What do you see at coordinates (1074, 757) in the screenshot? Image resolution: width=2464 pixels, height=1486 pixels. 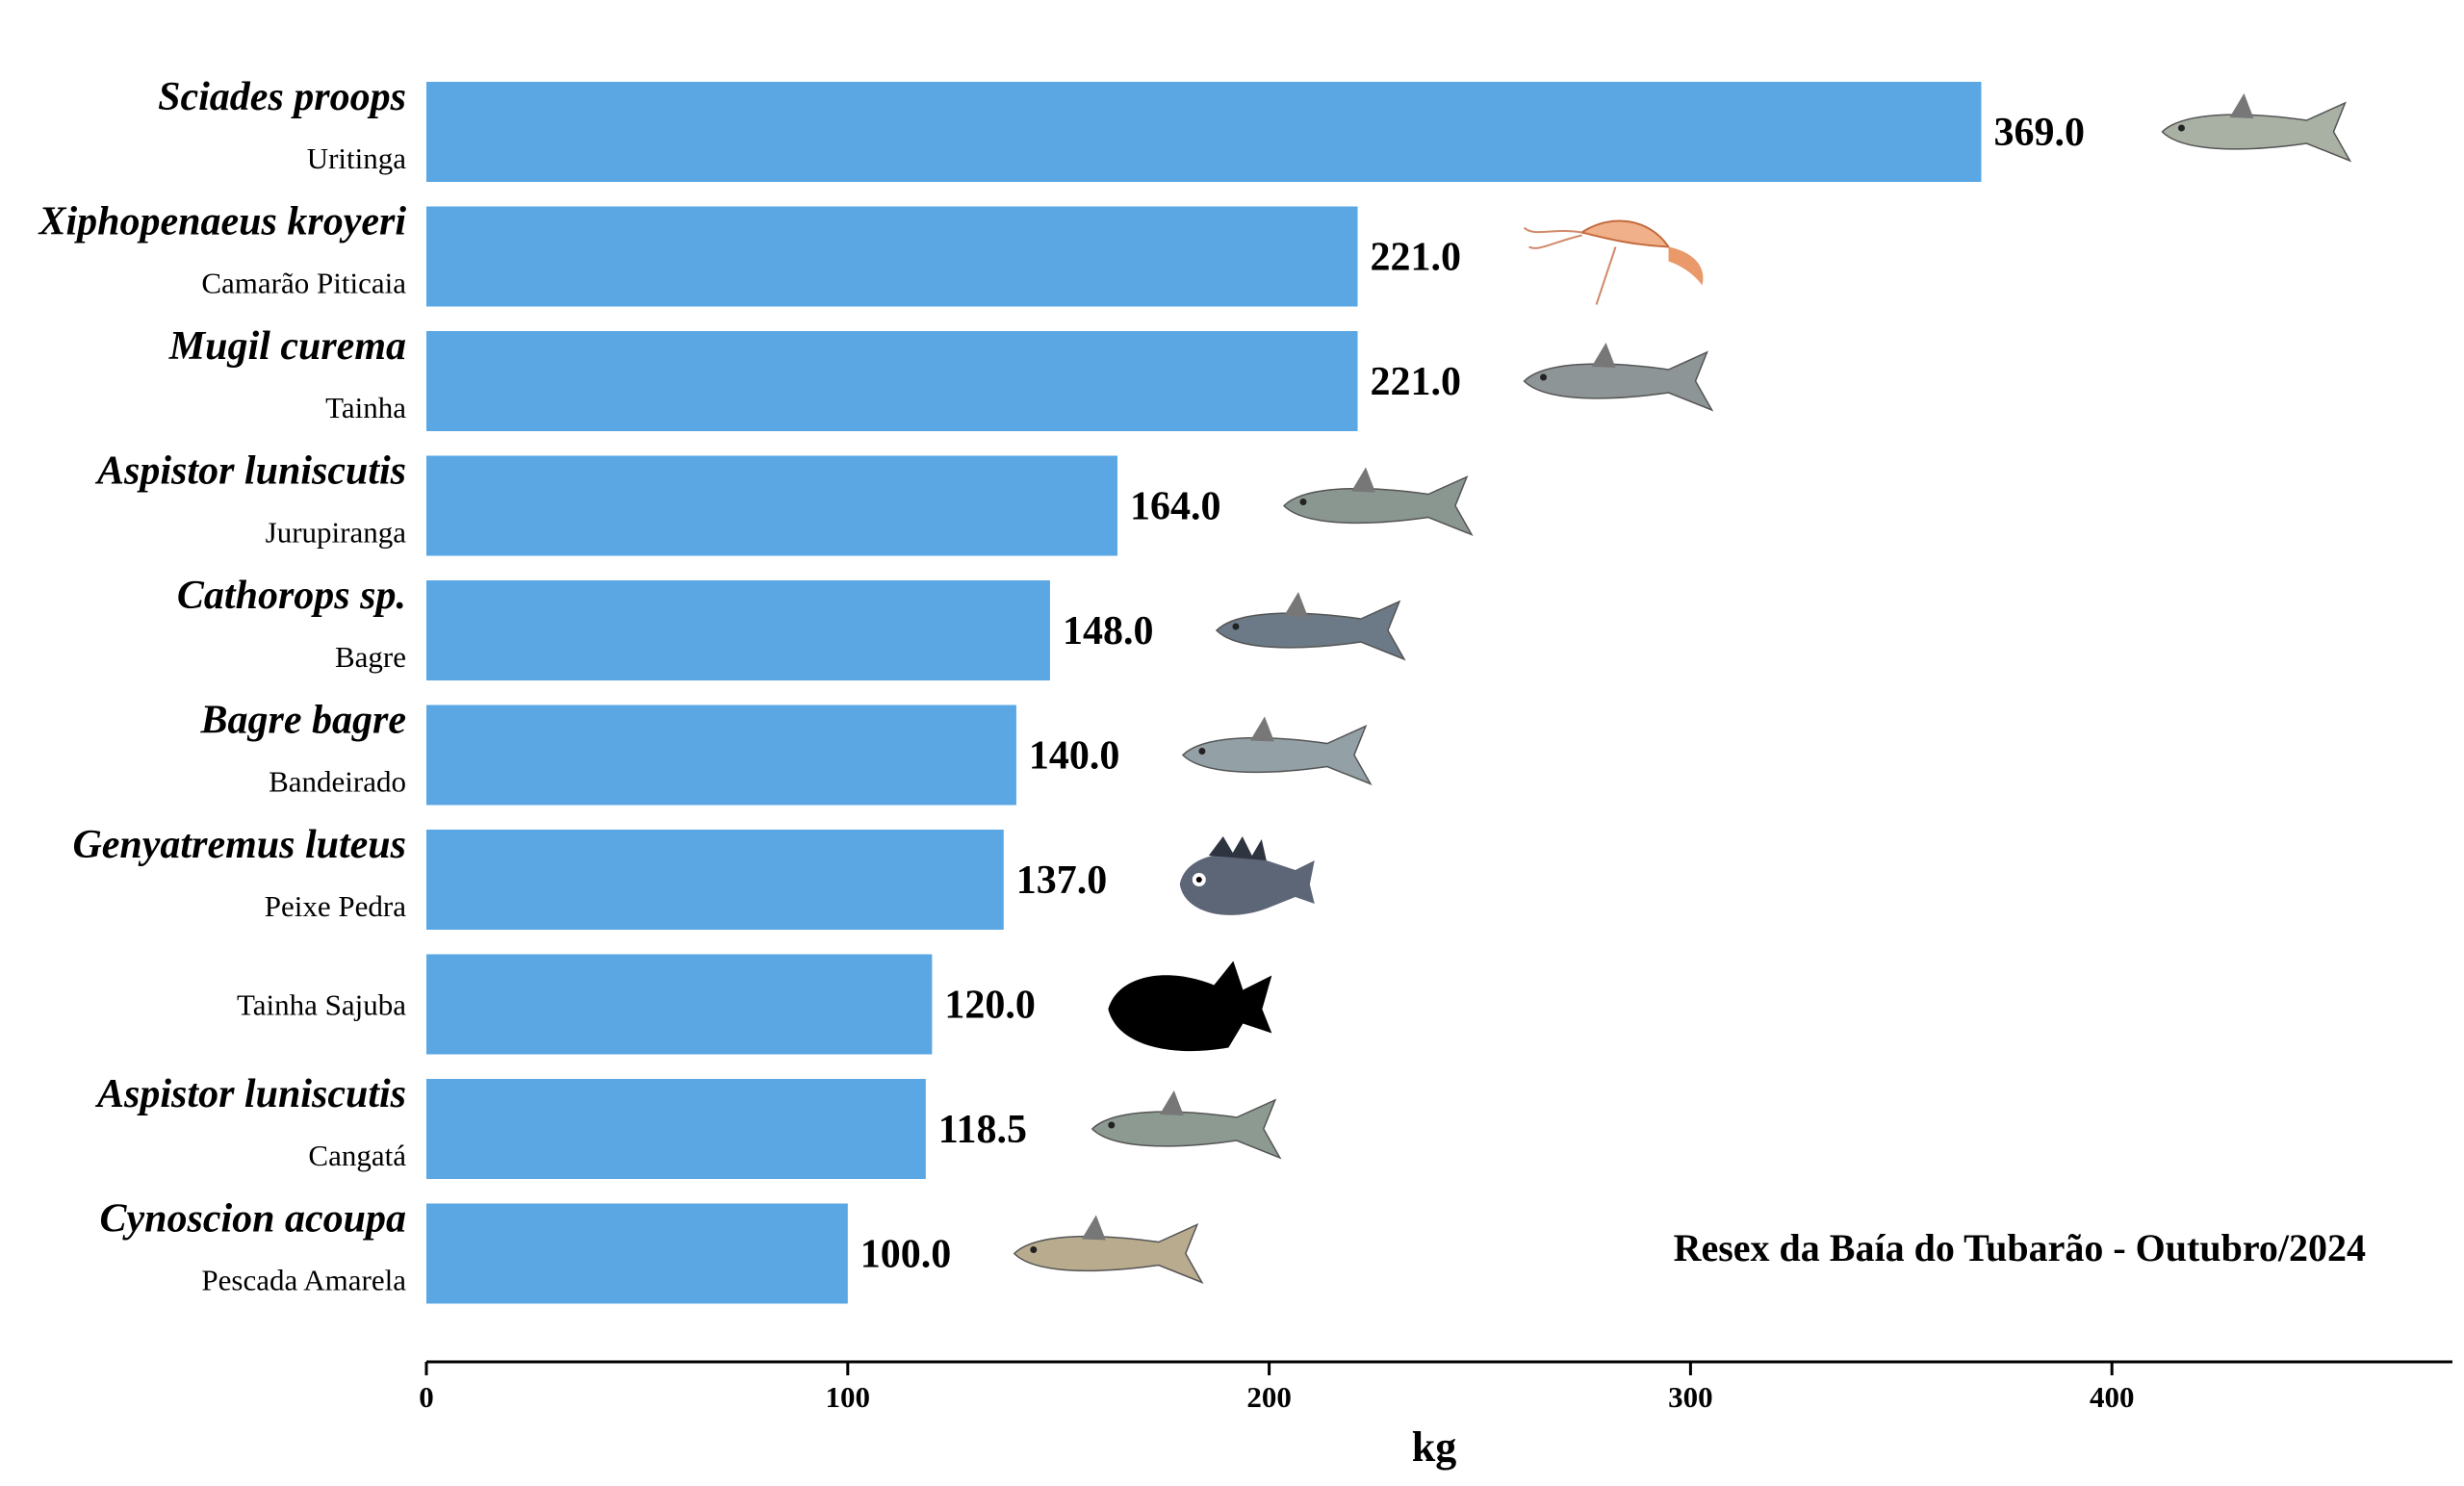 I see `value-label-6: 140.0` at bounding box center [1074, 757].